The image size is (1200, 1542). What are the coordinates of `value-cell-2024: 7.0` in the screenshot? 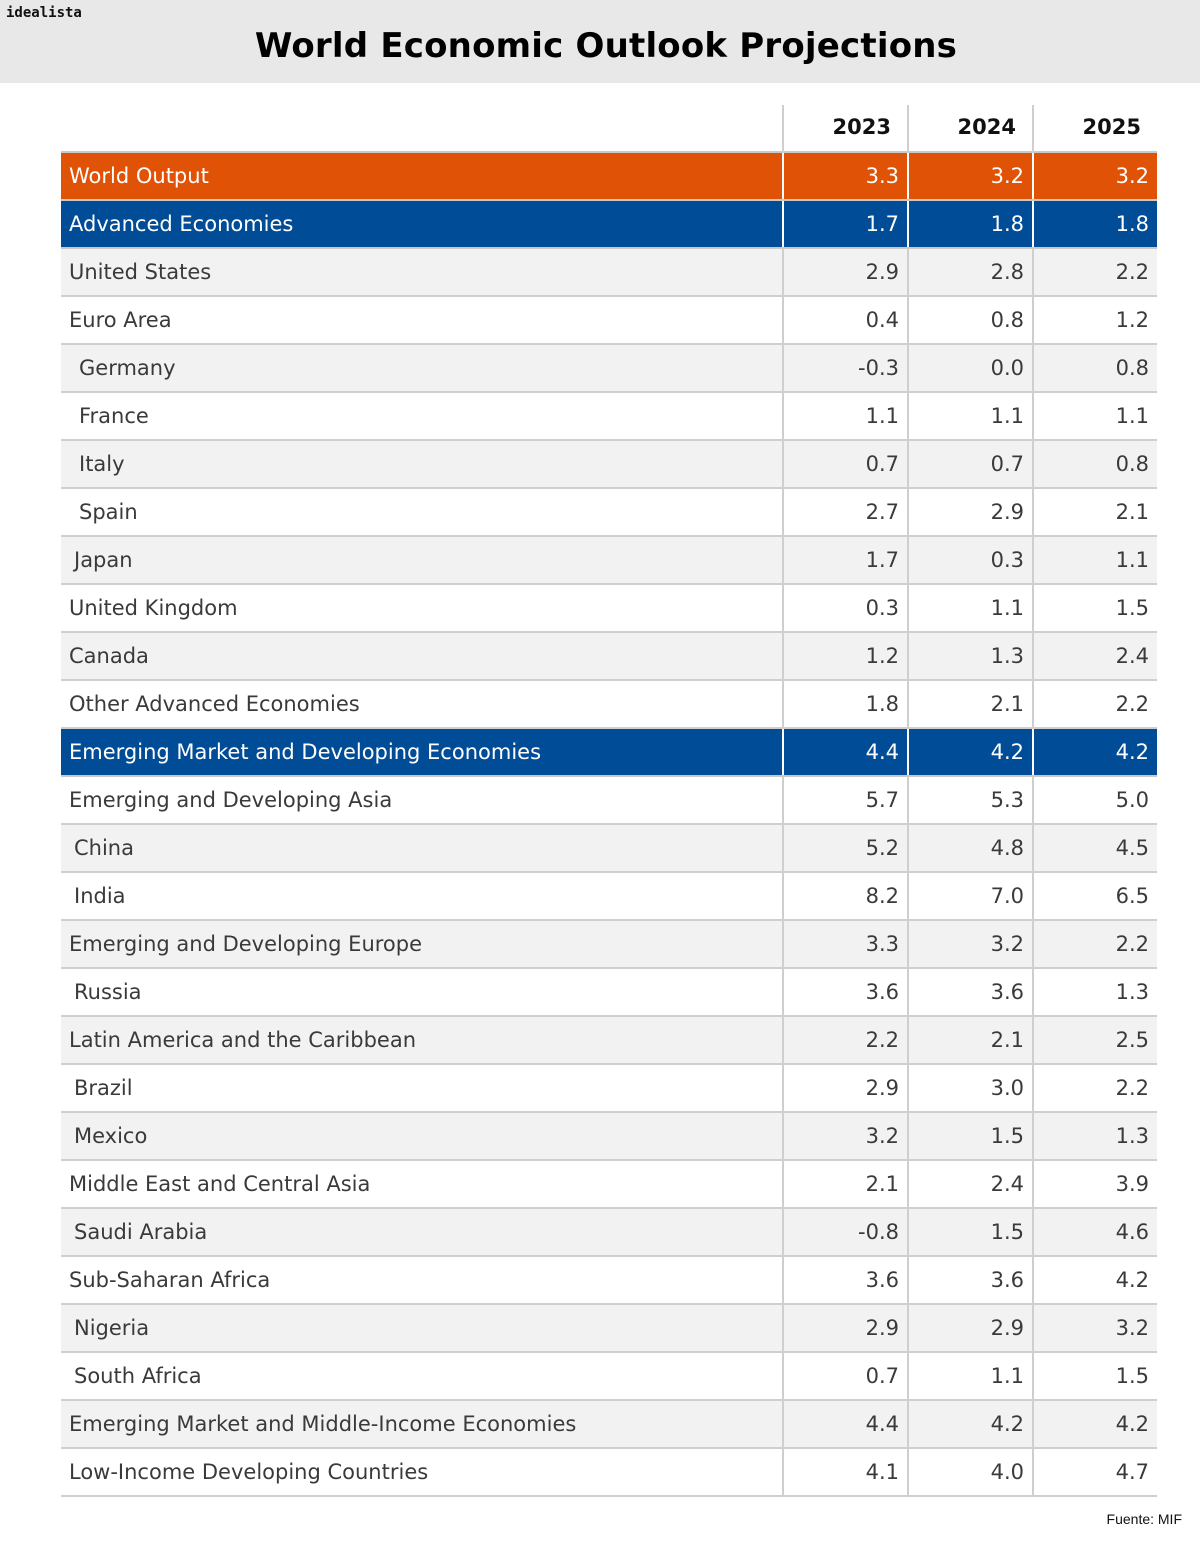 It's located at (969, 896).